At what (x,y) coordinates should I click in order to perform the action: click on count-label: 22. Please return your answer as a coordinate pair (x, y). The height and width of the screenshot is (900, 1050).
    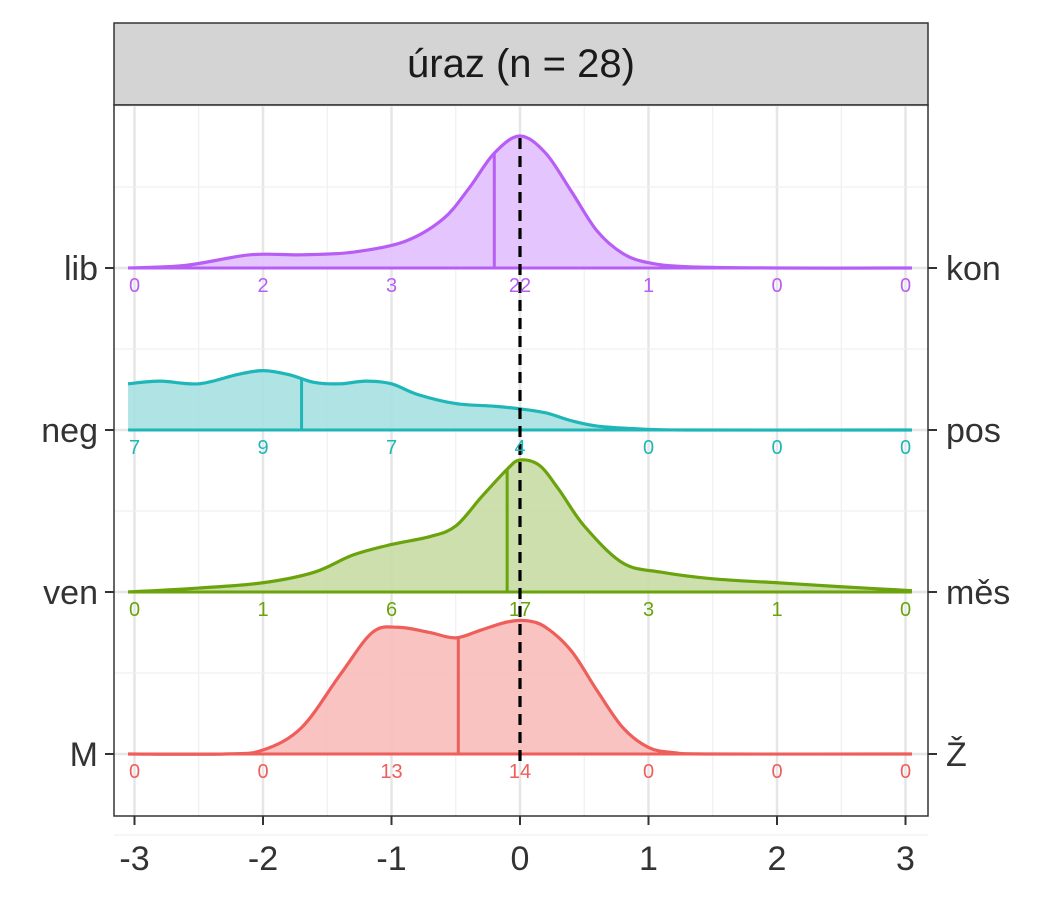
    Looking at the image, I should click on (520, 286).